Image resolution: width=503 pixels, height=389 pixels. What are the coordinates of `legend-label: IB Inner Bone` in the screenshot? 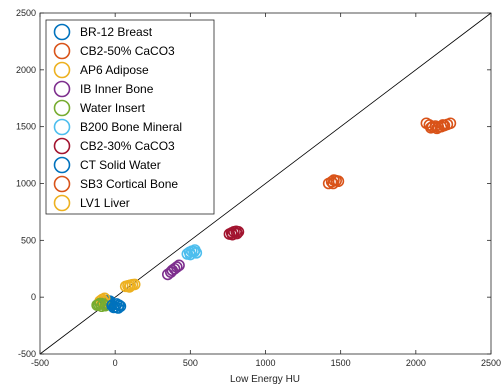 It's located at (117, 89).